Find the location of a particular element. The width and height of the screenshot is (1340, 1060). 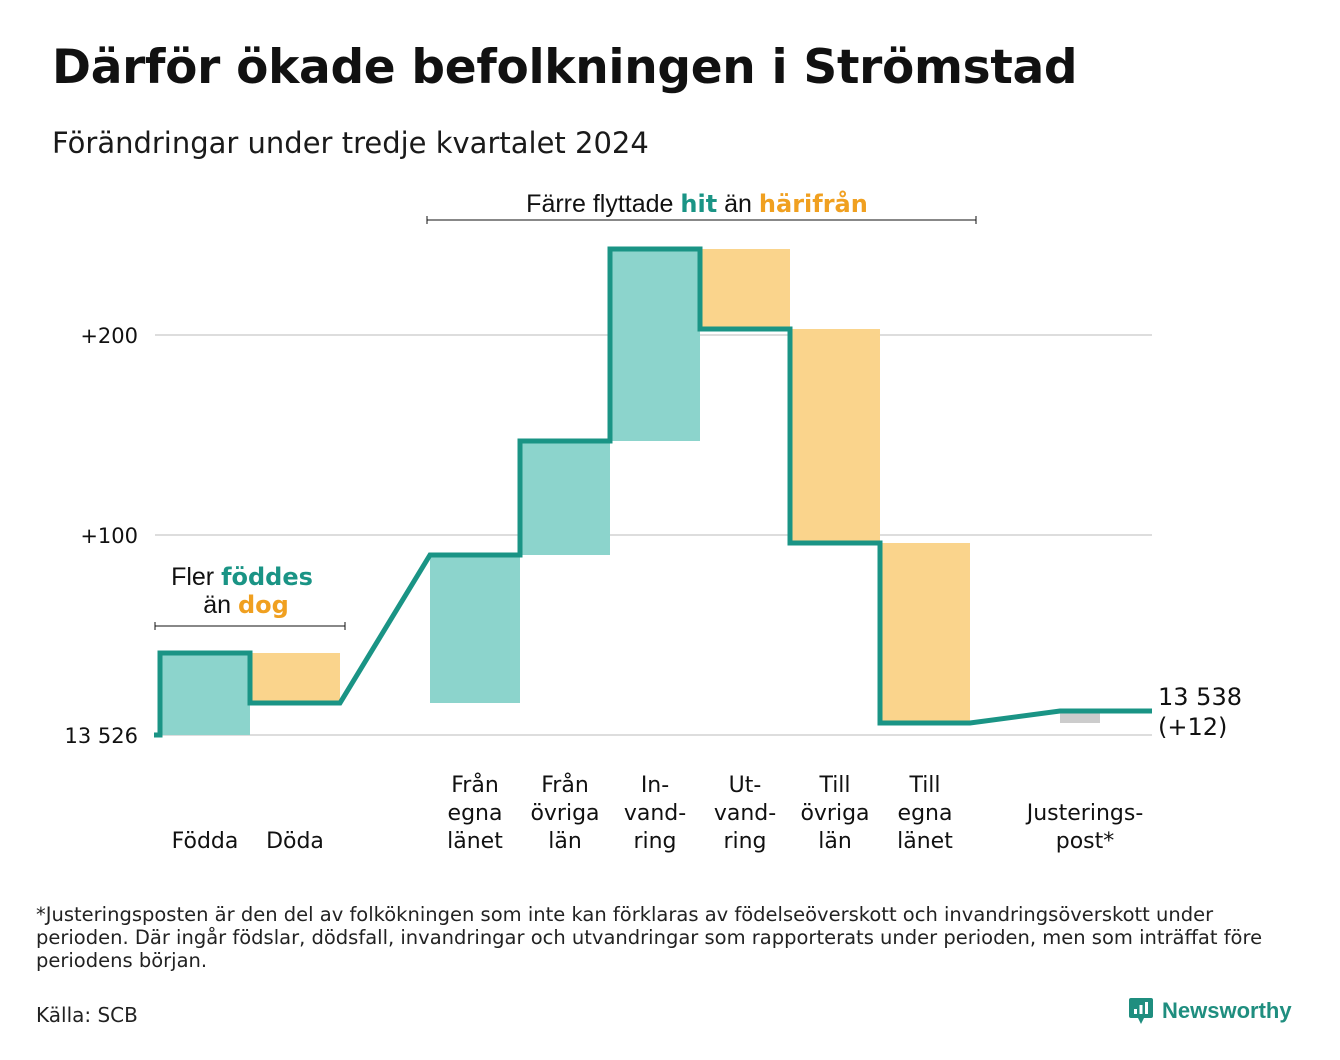

category-label: Till övriga län is located at coordinates (834, 813).